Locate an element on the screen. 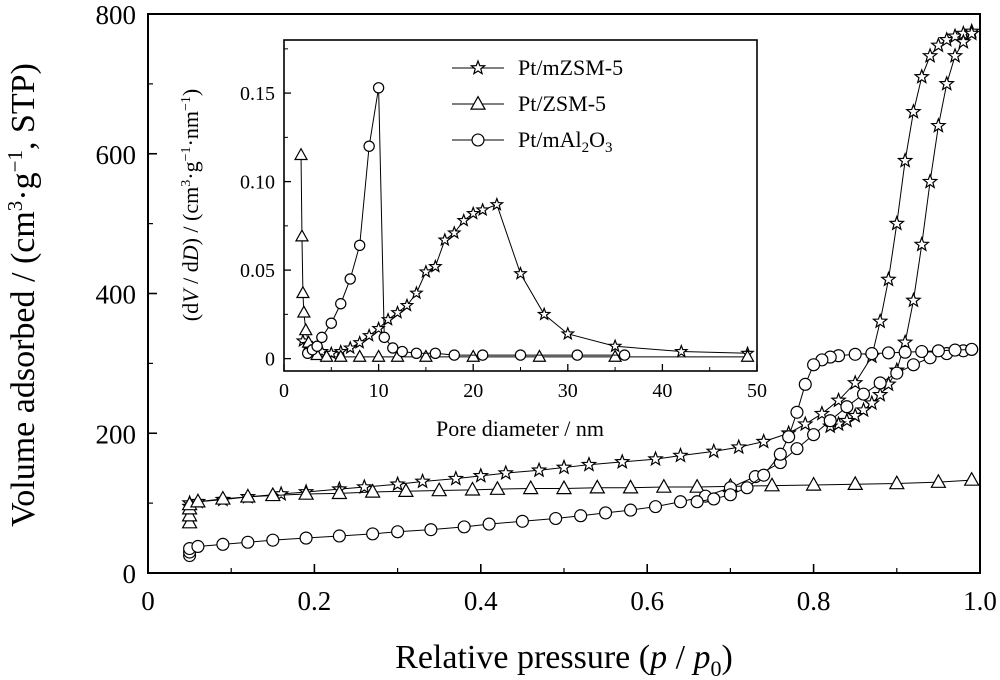  inset-x-tick-label: 0 is located at coordinates (284, 391).